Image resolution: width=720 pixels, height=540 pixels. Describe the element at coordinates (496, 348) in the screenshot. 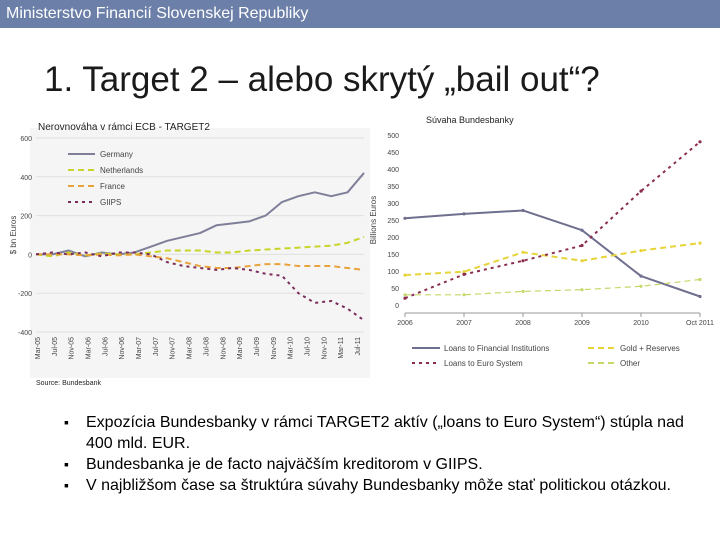

I see `chart2-legend-label: Loans to Financial Institutions` at that location.